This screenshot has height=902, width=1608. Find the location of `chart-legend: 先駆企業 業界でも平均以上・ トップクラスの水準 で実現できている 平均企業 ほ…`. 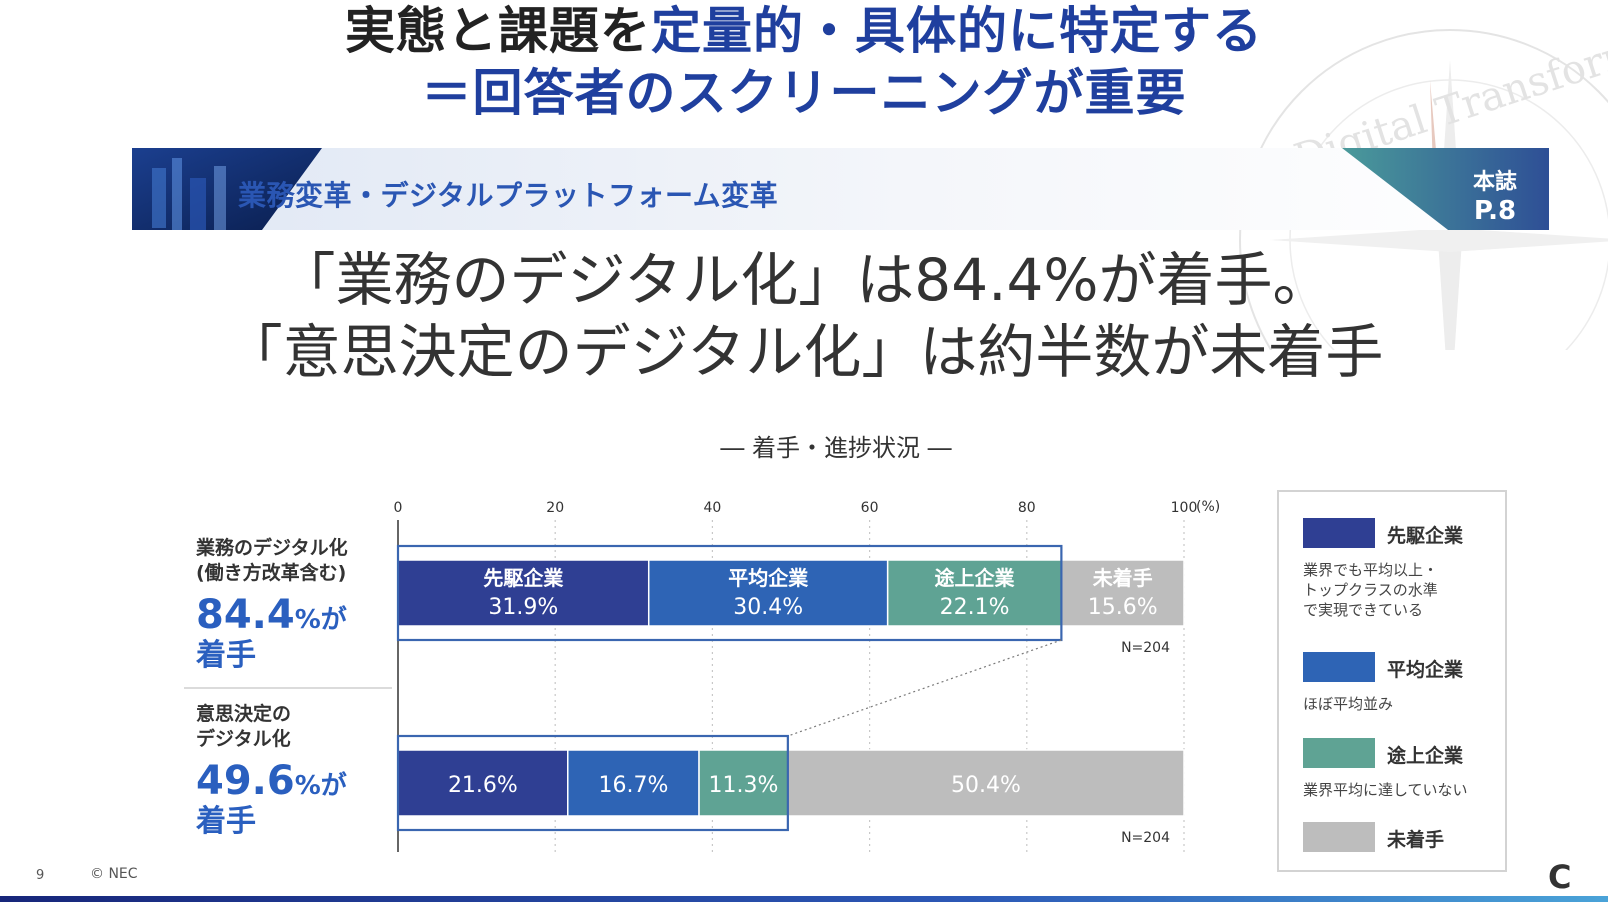

chart-legend: 先駆企業 業界でも平均以上・ トップクラスの水準 で実現できている 平均企業 ほ… is located at coordinates (1392, 681).